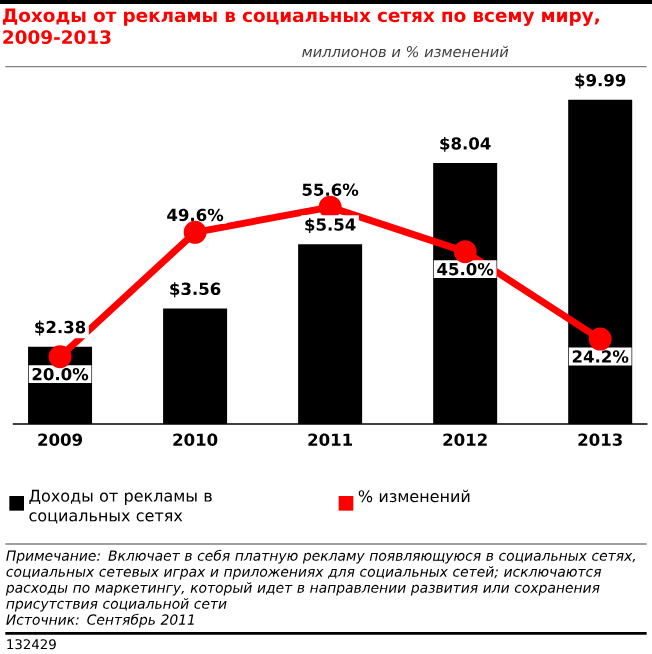  Describe the element at coordinates (120, 506) in the screenshot. I see `legend-label: Доходы от рекламы в социальных сетях` at that location.